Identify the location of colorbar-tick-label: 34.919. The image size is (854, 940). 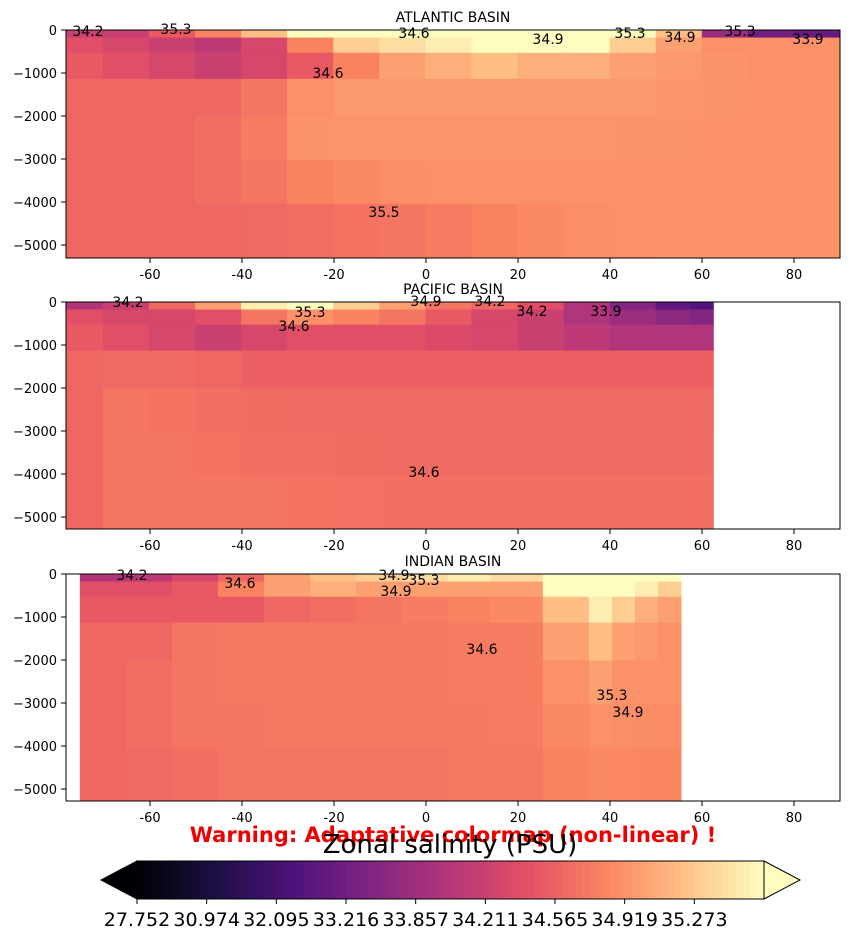
(624, 920).